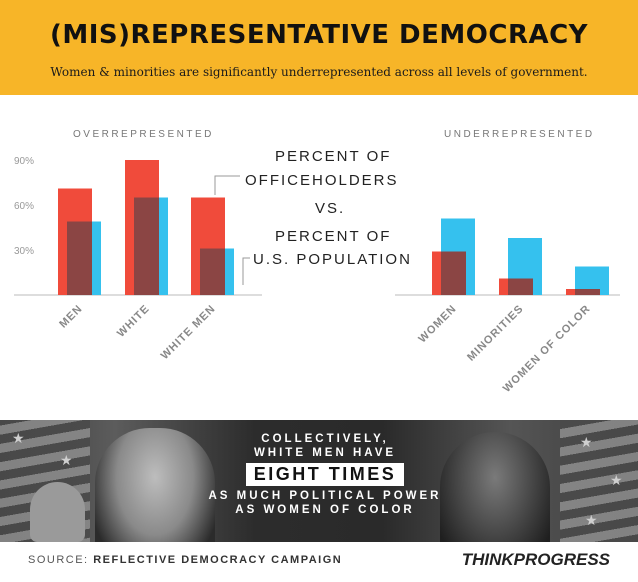 The width and height of the screenshot is (638, 582). Describe the element at coordinates (57, 512) in the screenshot. I see `raised-hand-image` at that location.